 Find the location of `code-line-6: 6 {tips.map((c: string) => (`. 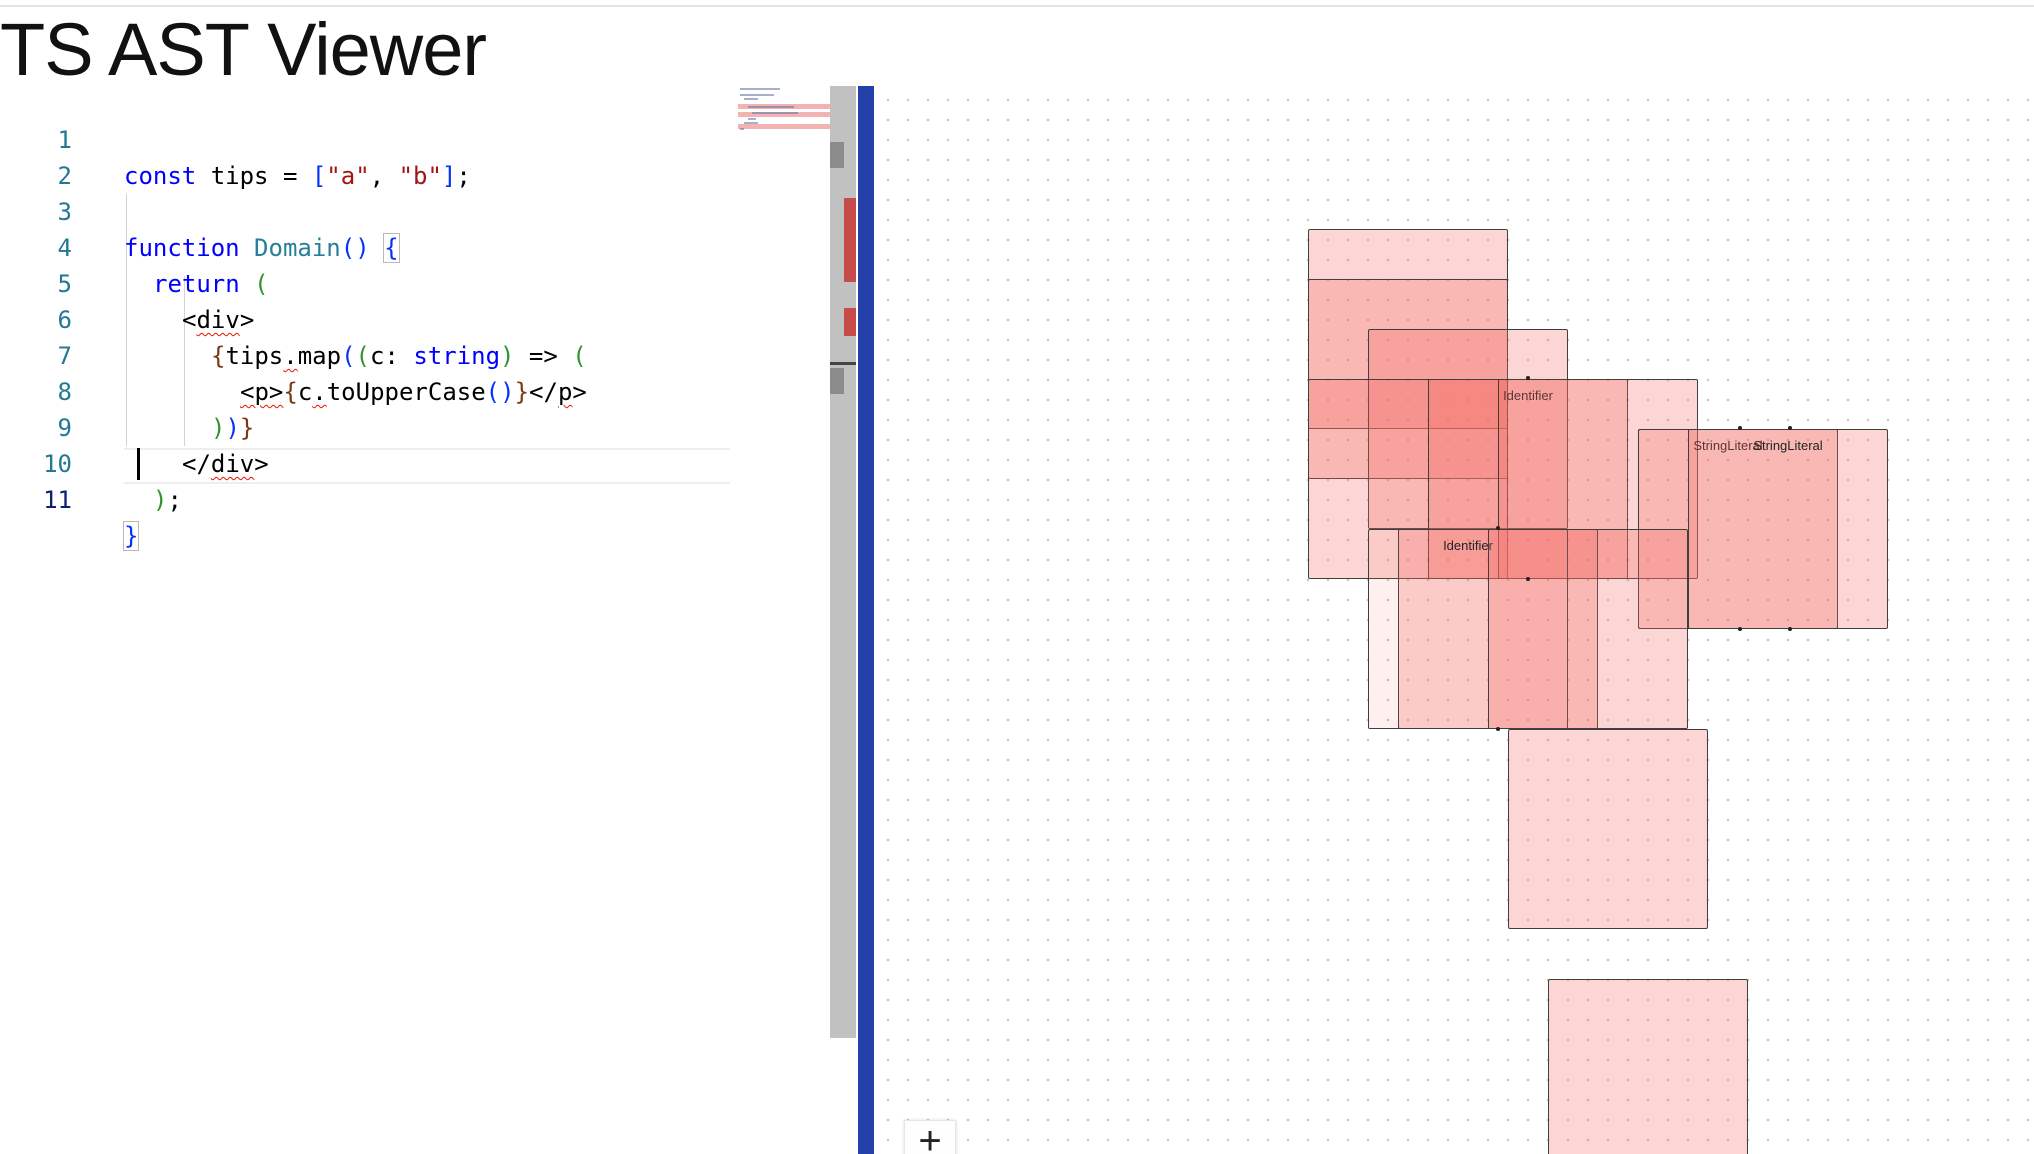

code-line-6: 6 {tips.map((c: string) => ( is located at coordinates (415, 318).